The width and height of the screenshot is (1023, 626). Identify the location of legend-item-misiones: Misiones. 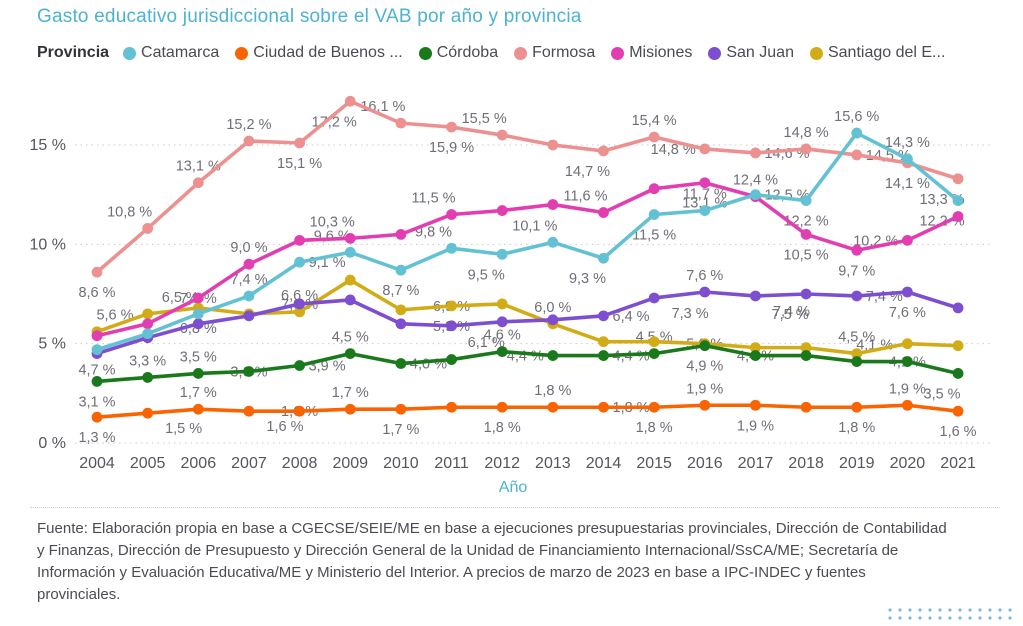
(651, 53).